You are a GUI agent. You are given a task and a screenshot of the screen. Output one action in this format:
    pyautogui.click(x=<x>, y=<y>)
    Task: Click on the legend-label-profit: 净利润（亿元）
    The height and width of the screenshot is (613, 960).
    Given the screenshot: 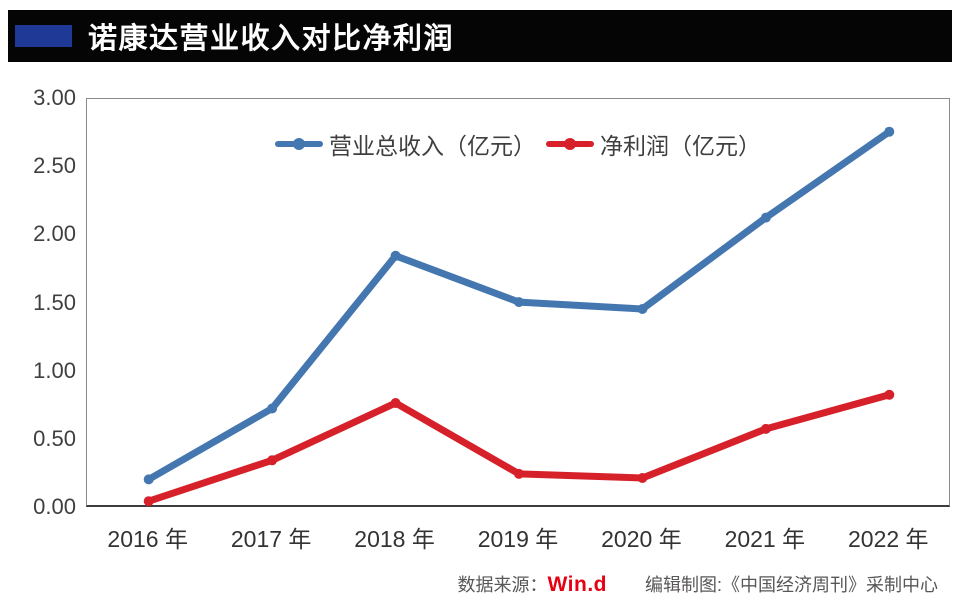 What is the action you would take?
    pyautogui.click(x=680, y=146)
    